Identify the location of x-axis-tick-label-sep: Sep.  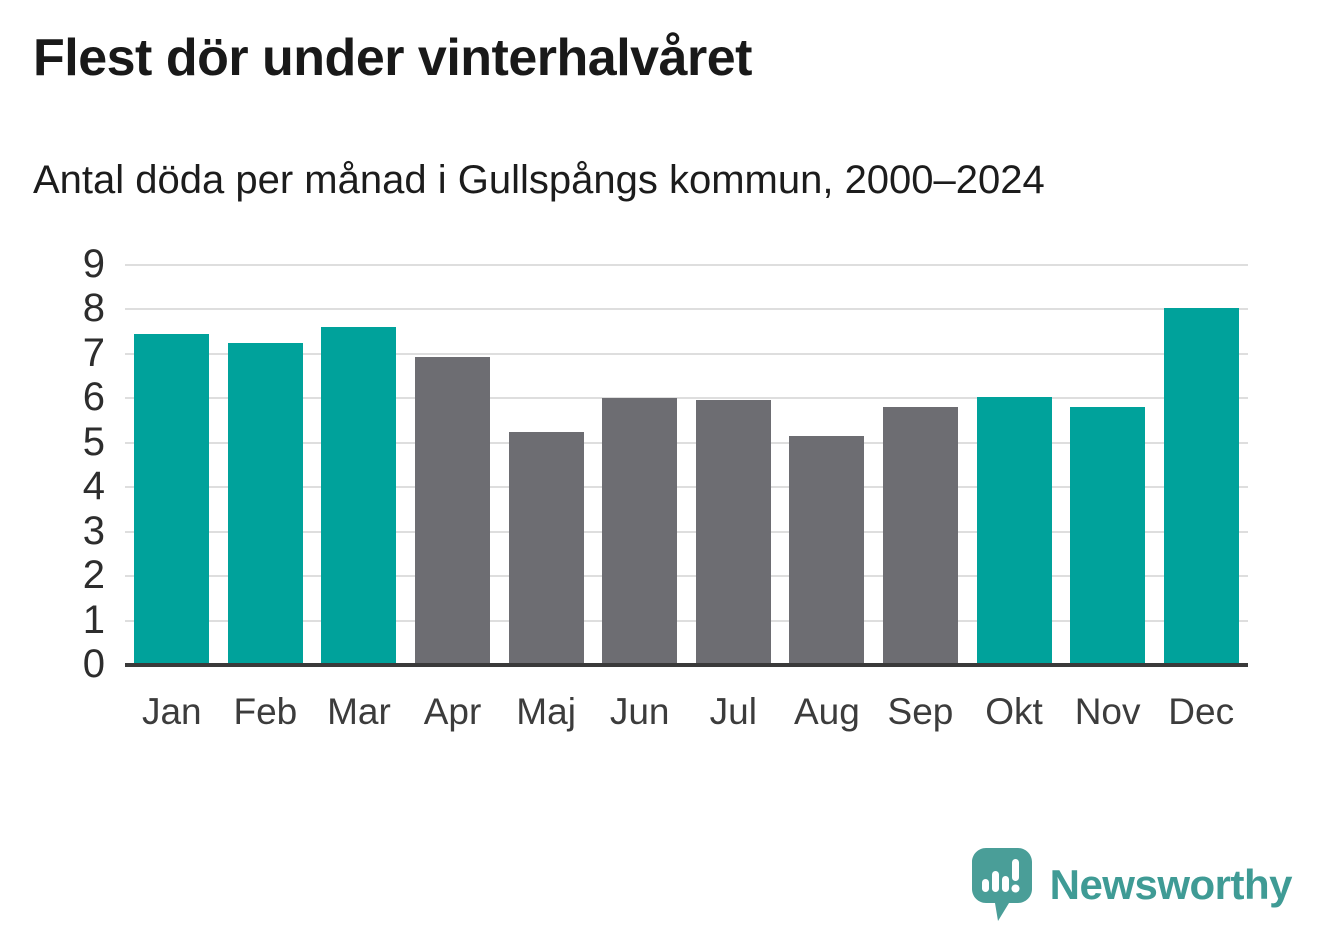
(920, 711).